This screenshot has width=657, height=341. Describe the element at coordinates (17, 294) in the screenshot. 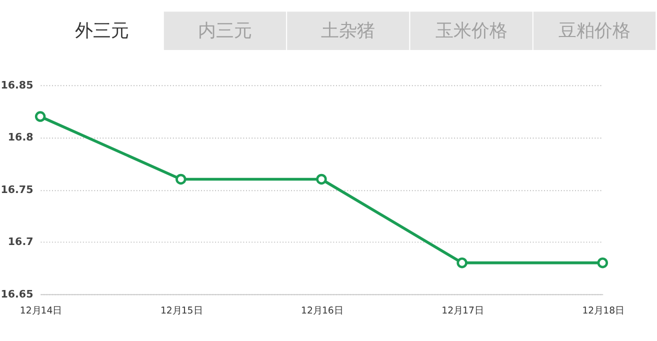

I see `y-tick-label: 16.65` at that location.